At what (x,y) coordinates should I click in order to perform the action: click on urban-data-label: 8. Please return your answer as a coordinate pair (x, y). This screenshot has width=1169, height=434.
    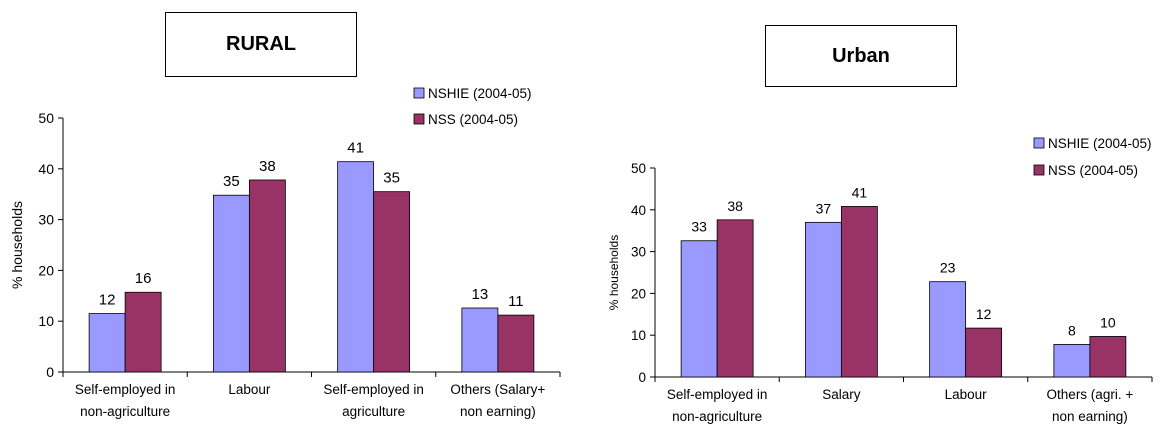
    Looking at the image, I should click on (1072, 330).